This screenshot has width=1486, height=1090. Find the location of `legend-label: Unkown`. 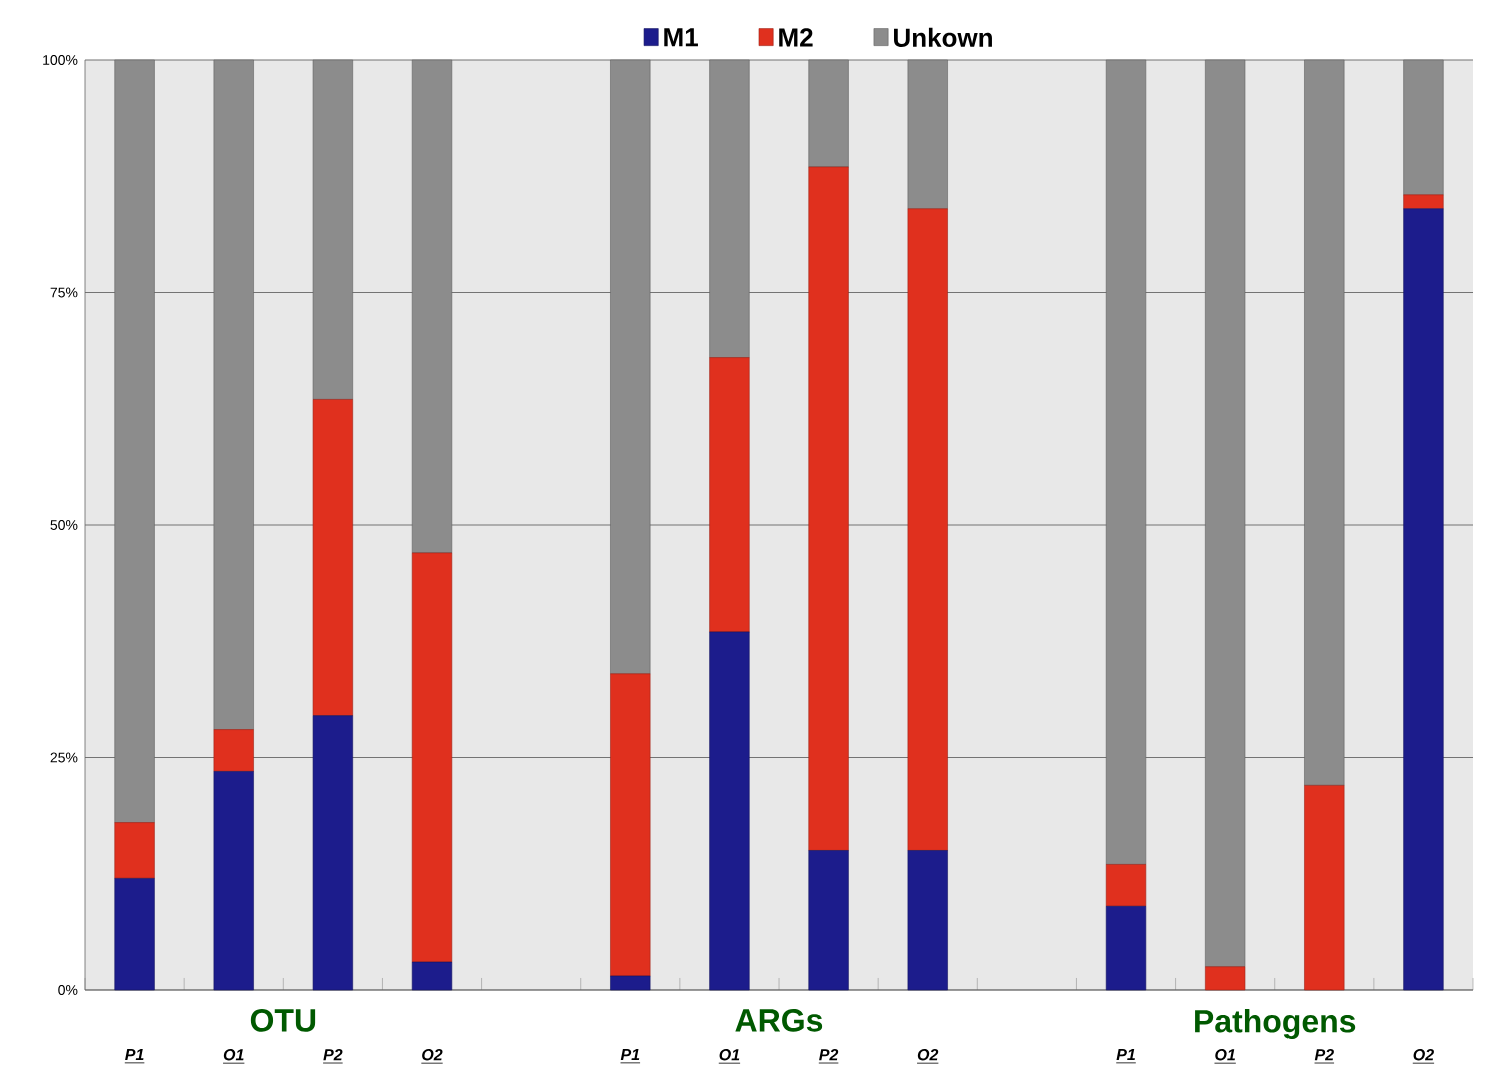

legend-label: Unkown is located at coordinates (943, 37).